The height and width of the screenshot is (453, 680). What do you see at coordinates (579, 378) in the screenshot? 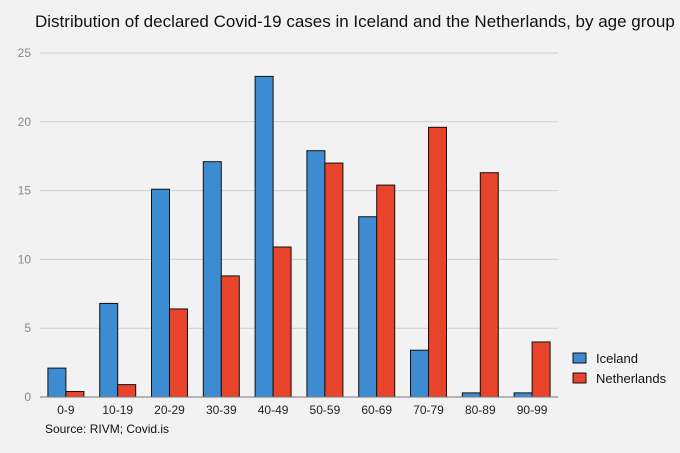
I see `legend-swatch-netherlands` at bounding box center [579, 378].